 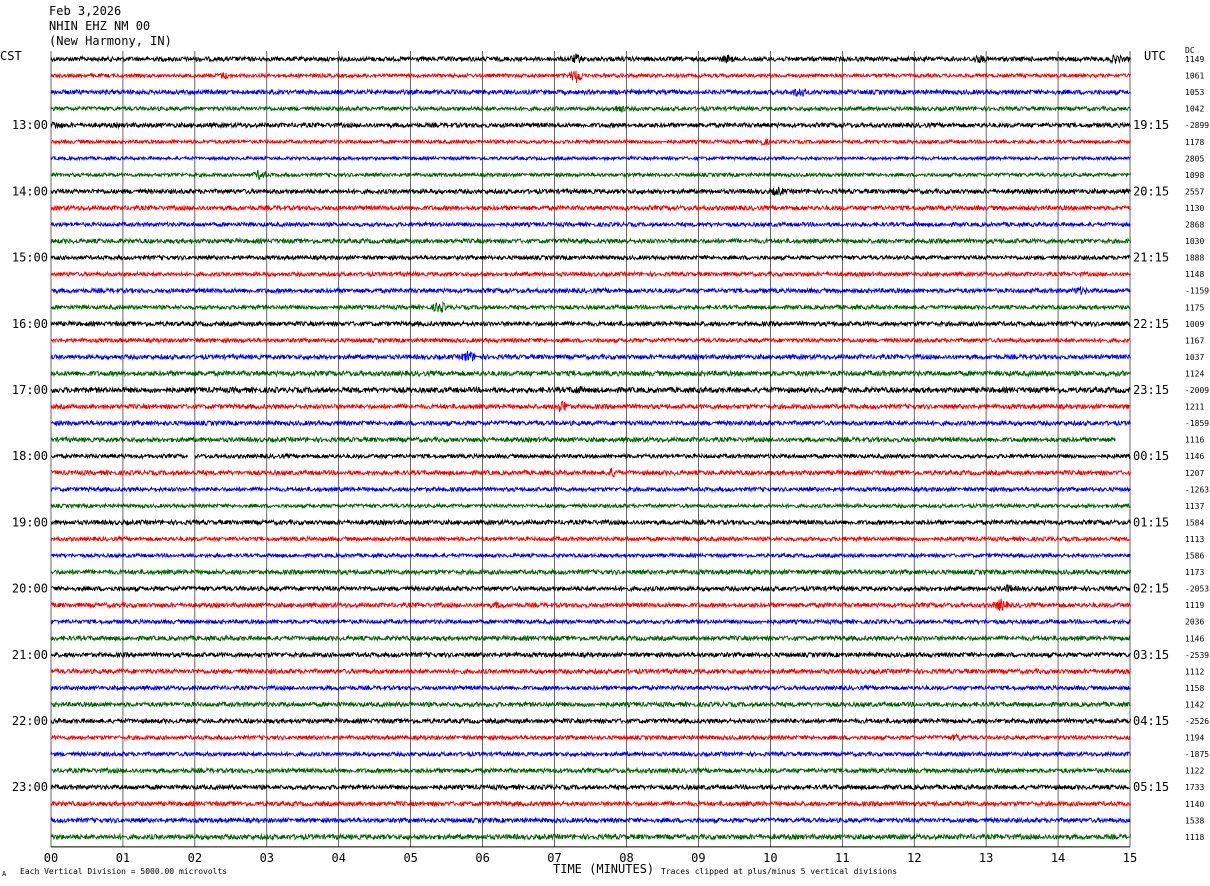 I want to click on right-hour-label: 22:15, so click(x=1151, y=324).